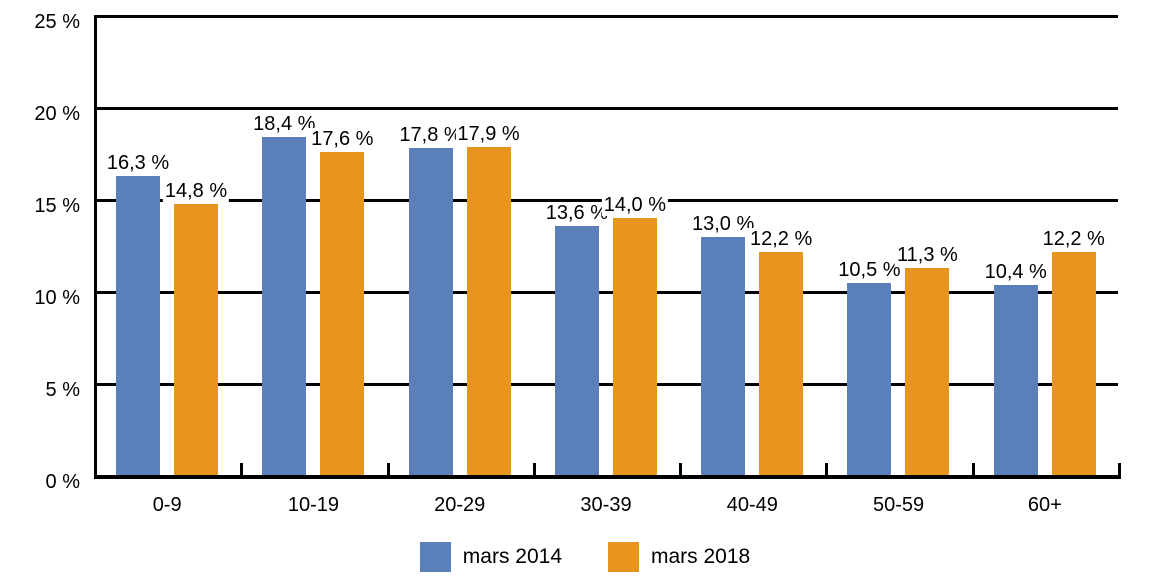 This screenshot has height=584, width=1170. Describe the element at coordinates (435, 557) in the screenshot. I see `legend-swatch-mars-2014` at that location.